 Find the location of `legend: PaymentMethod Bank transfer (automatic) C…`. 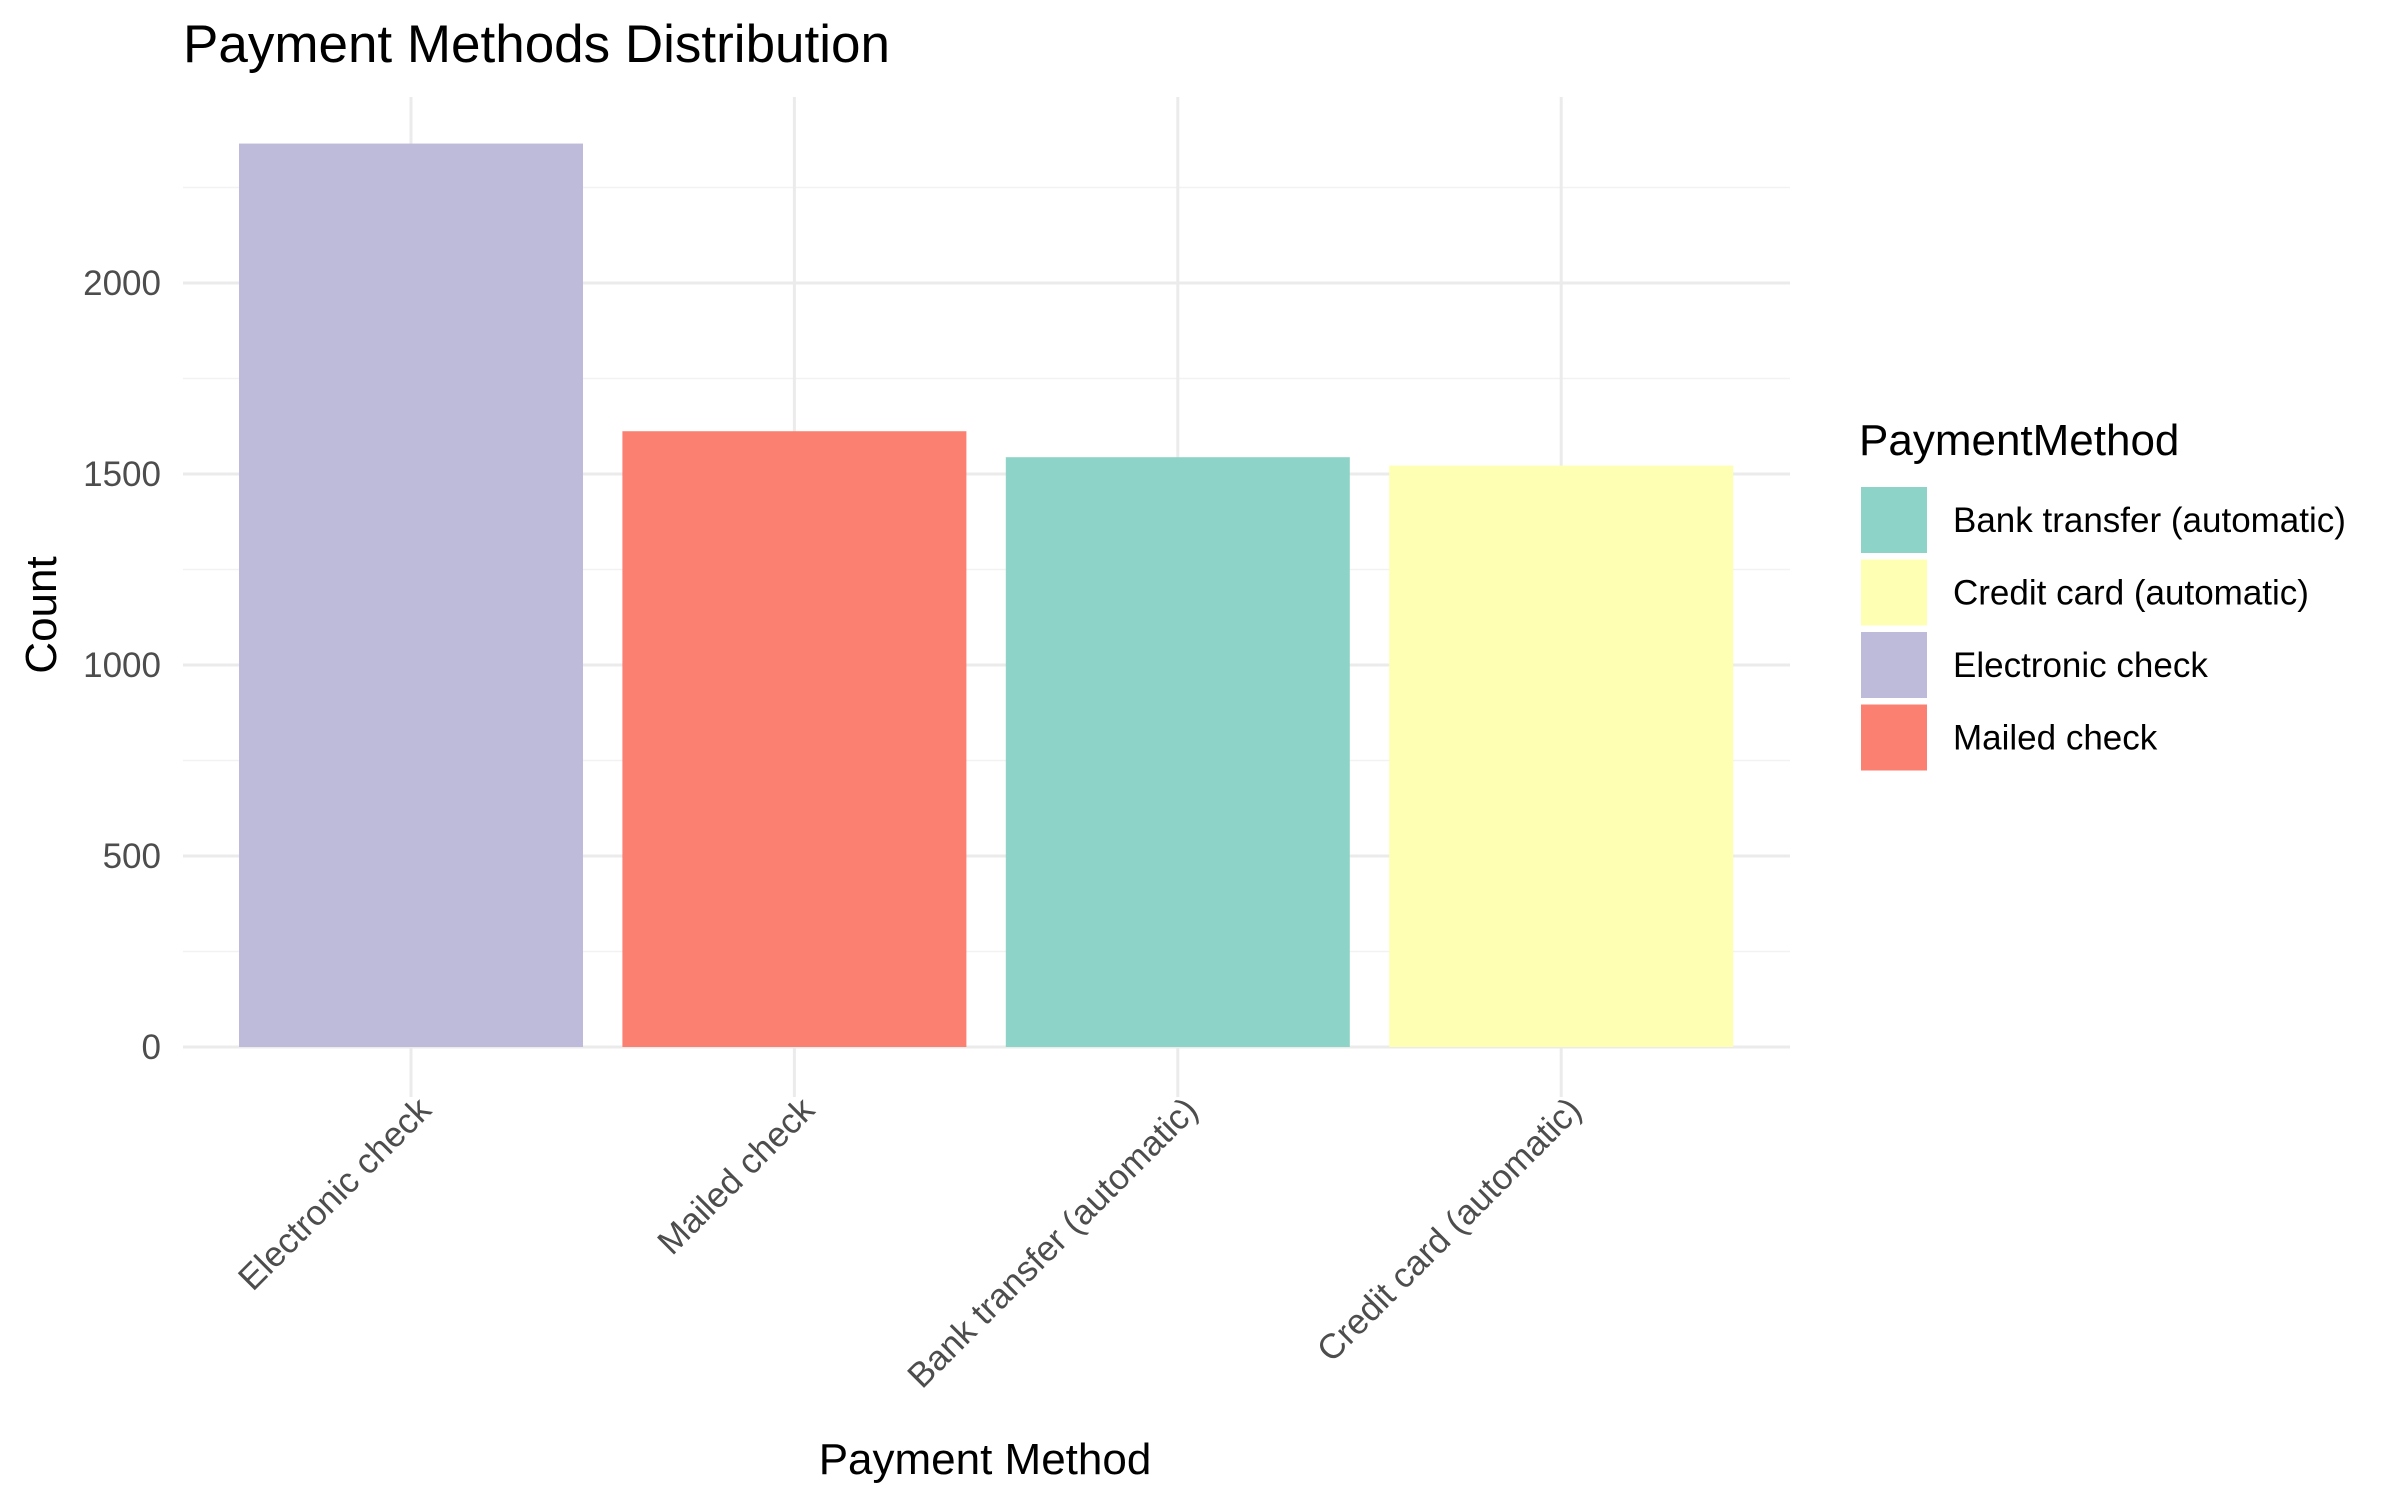

legend: PaymentMethod Bank transfer (automatic) C… is located at coordinates (2102, 593).